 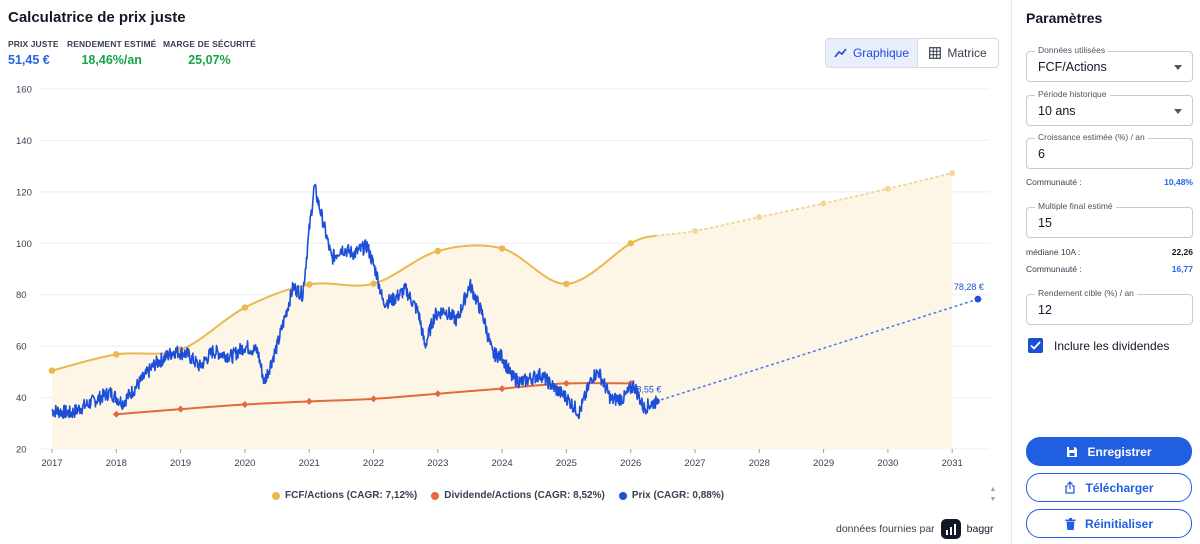 What do you see at coordinates (993, 489) in the screenshot?
I see `scroll-up-icon: ▲` at bounding box center [993, 489].